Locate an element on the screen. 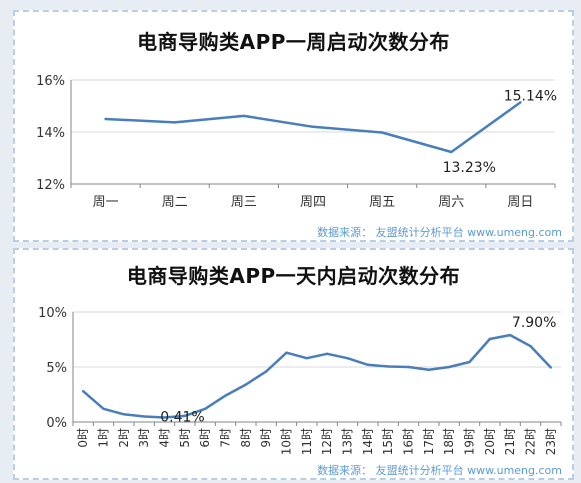  data-label: 13.23% is located at coordinates (469, 168).